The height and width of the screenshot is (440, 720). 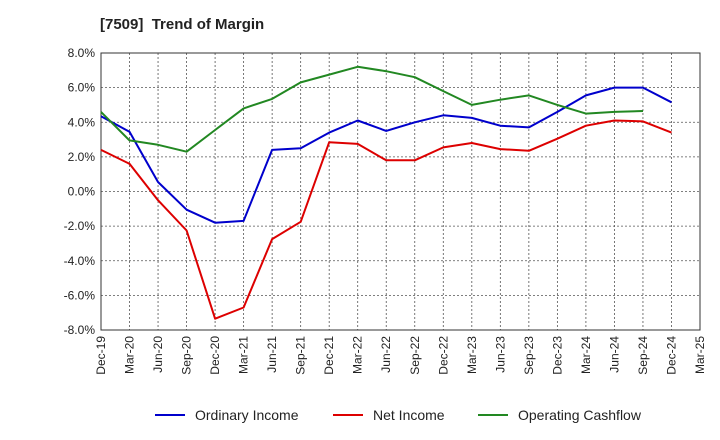 I want to click on x-tick-label: Jun-20, so click(x=158, y=354).